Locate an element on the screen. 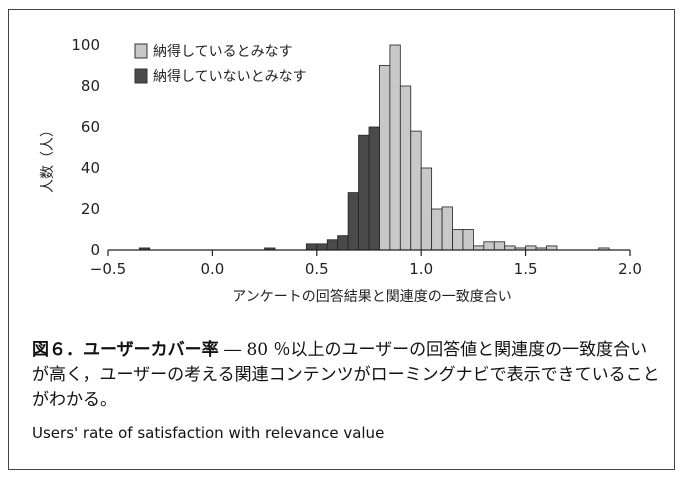  y-tick-label-0: 0 is located at coordinates (95, 250).